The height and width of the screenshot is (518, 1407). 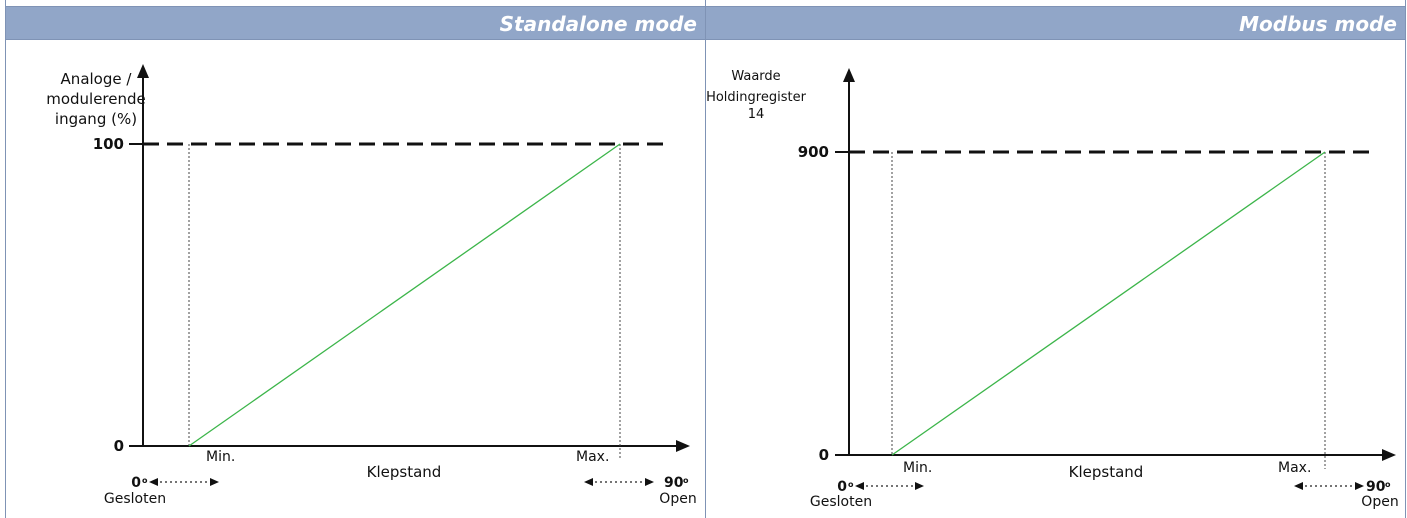 I want to click on y-axis-label: modulerende, so click(x=96, y=99).